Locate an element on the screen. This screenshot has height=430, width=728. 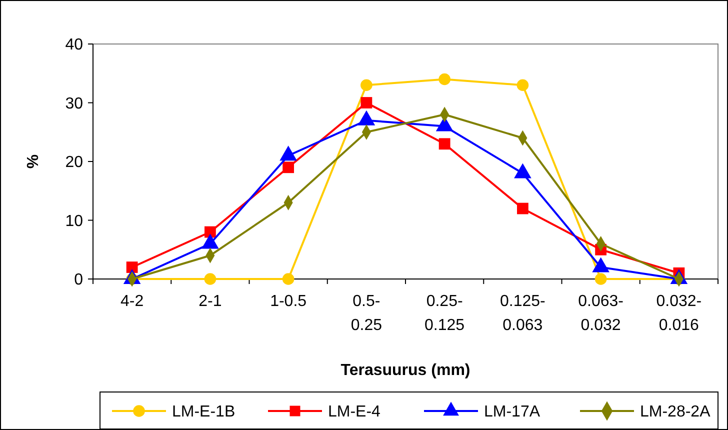
x-tick-label: 1-0.5 is located at coordinates (288, 301).